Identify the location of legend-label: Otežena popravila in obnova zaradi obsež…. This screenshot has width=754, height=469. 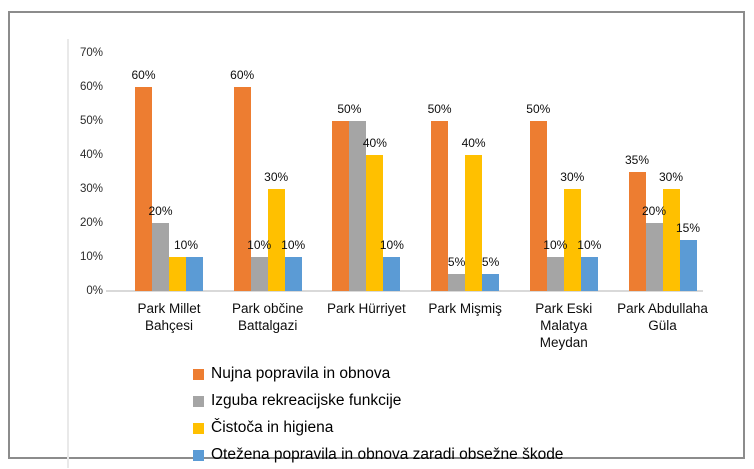
(387, 454).